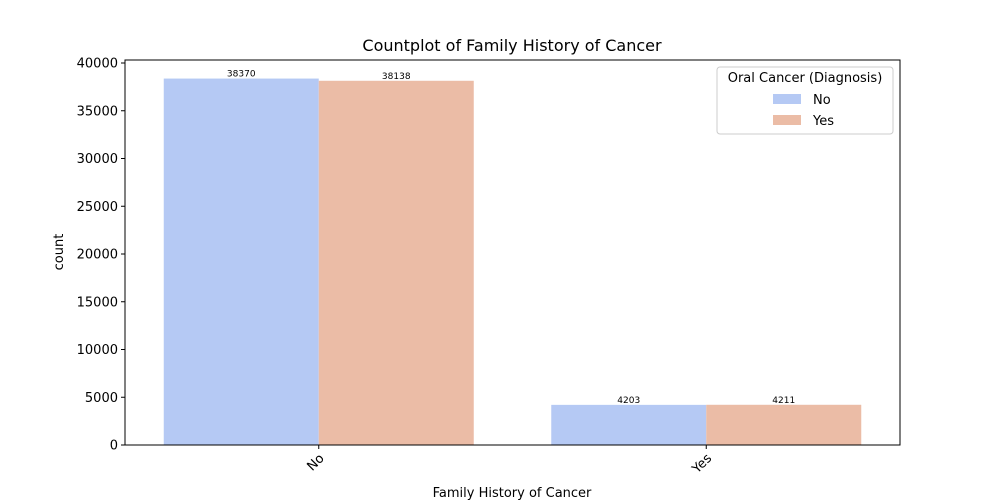 This screenshot has width=1000, height=500. What do you see at coordinates (97, 159) in the screenshot?
I see `y-tick-label: 30000` at bounding box center [97, 159].